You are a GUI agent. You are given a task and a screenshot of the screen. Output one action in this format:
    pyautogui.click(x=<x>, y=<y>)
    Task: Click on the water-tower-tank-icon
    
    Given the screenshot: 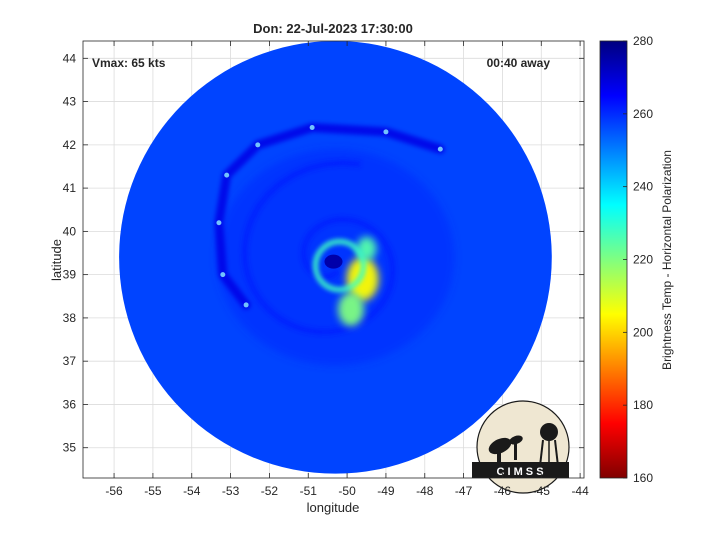 What is the action you would take?
    pyautogui.click(x=549, y=432)
    